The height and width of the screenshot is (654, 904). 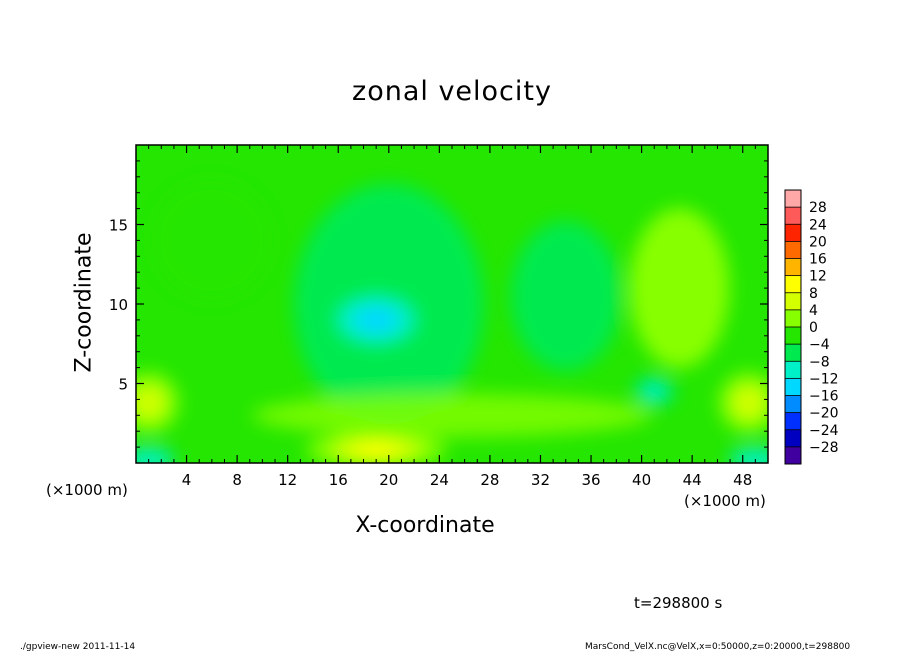 What do you see at coordinates (692, 480) in the screenshot?
I see `x-tick-label: 44` at bounding box center [692, 480].